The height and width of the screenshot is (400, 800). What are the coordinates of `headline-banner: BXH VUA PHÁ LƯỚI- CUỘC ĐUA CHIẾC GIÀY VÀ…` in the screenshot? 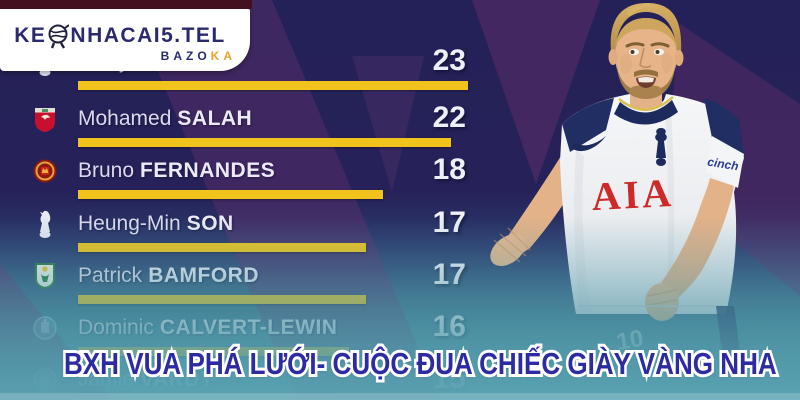 It's located at (400, 364).